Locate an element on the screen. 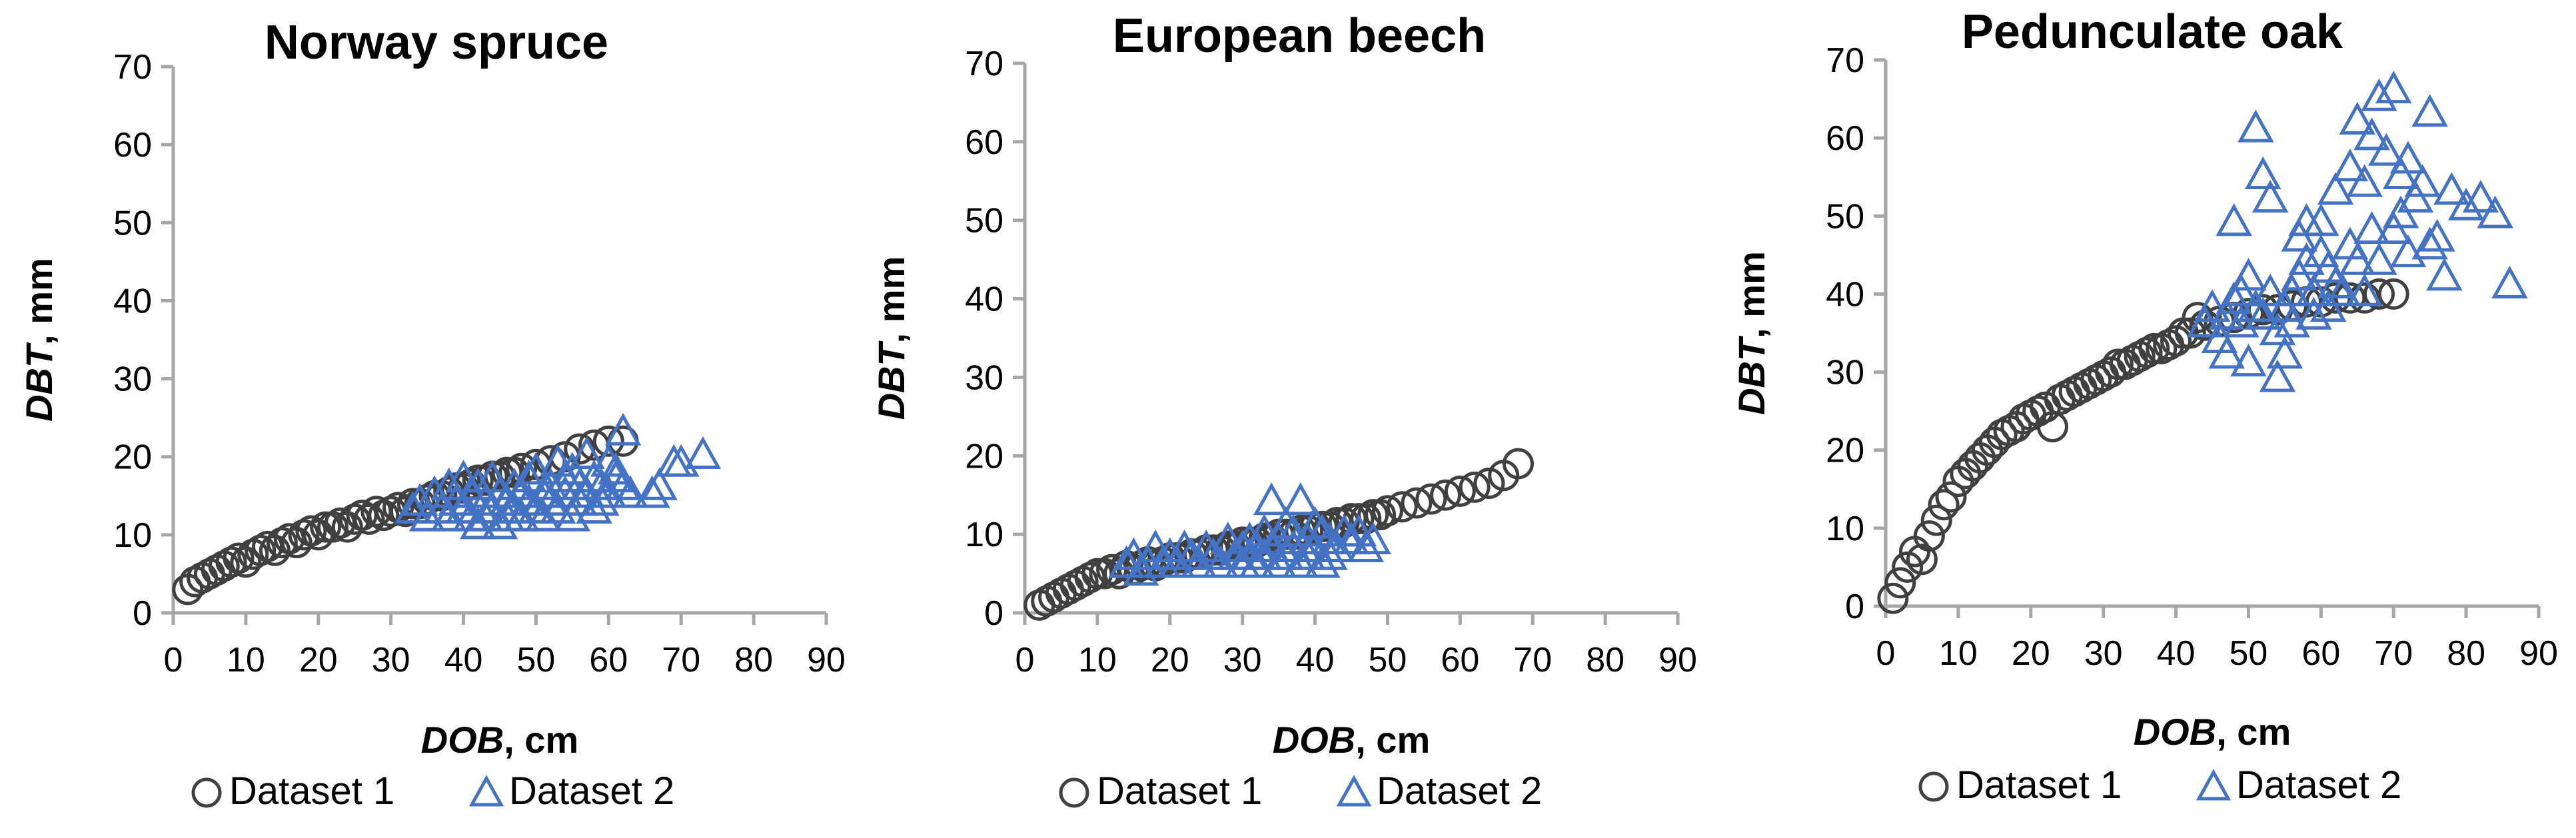 Image resolution: width=2576 pixels, height=838 pixels. legend-label-dataset-2: Dataset 2 is located at coordinates (2319, 785).